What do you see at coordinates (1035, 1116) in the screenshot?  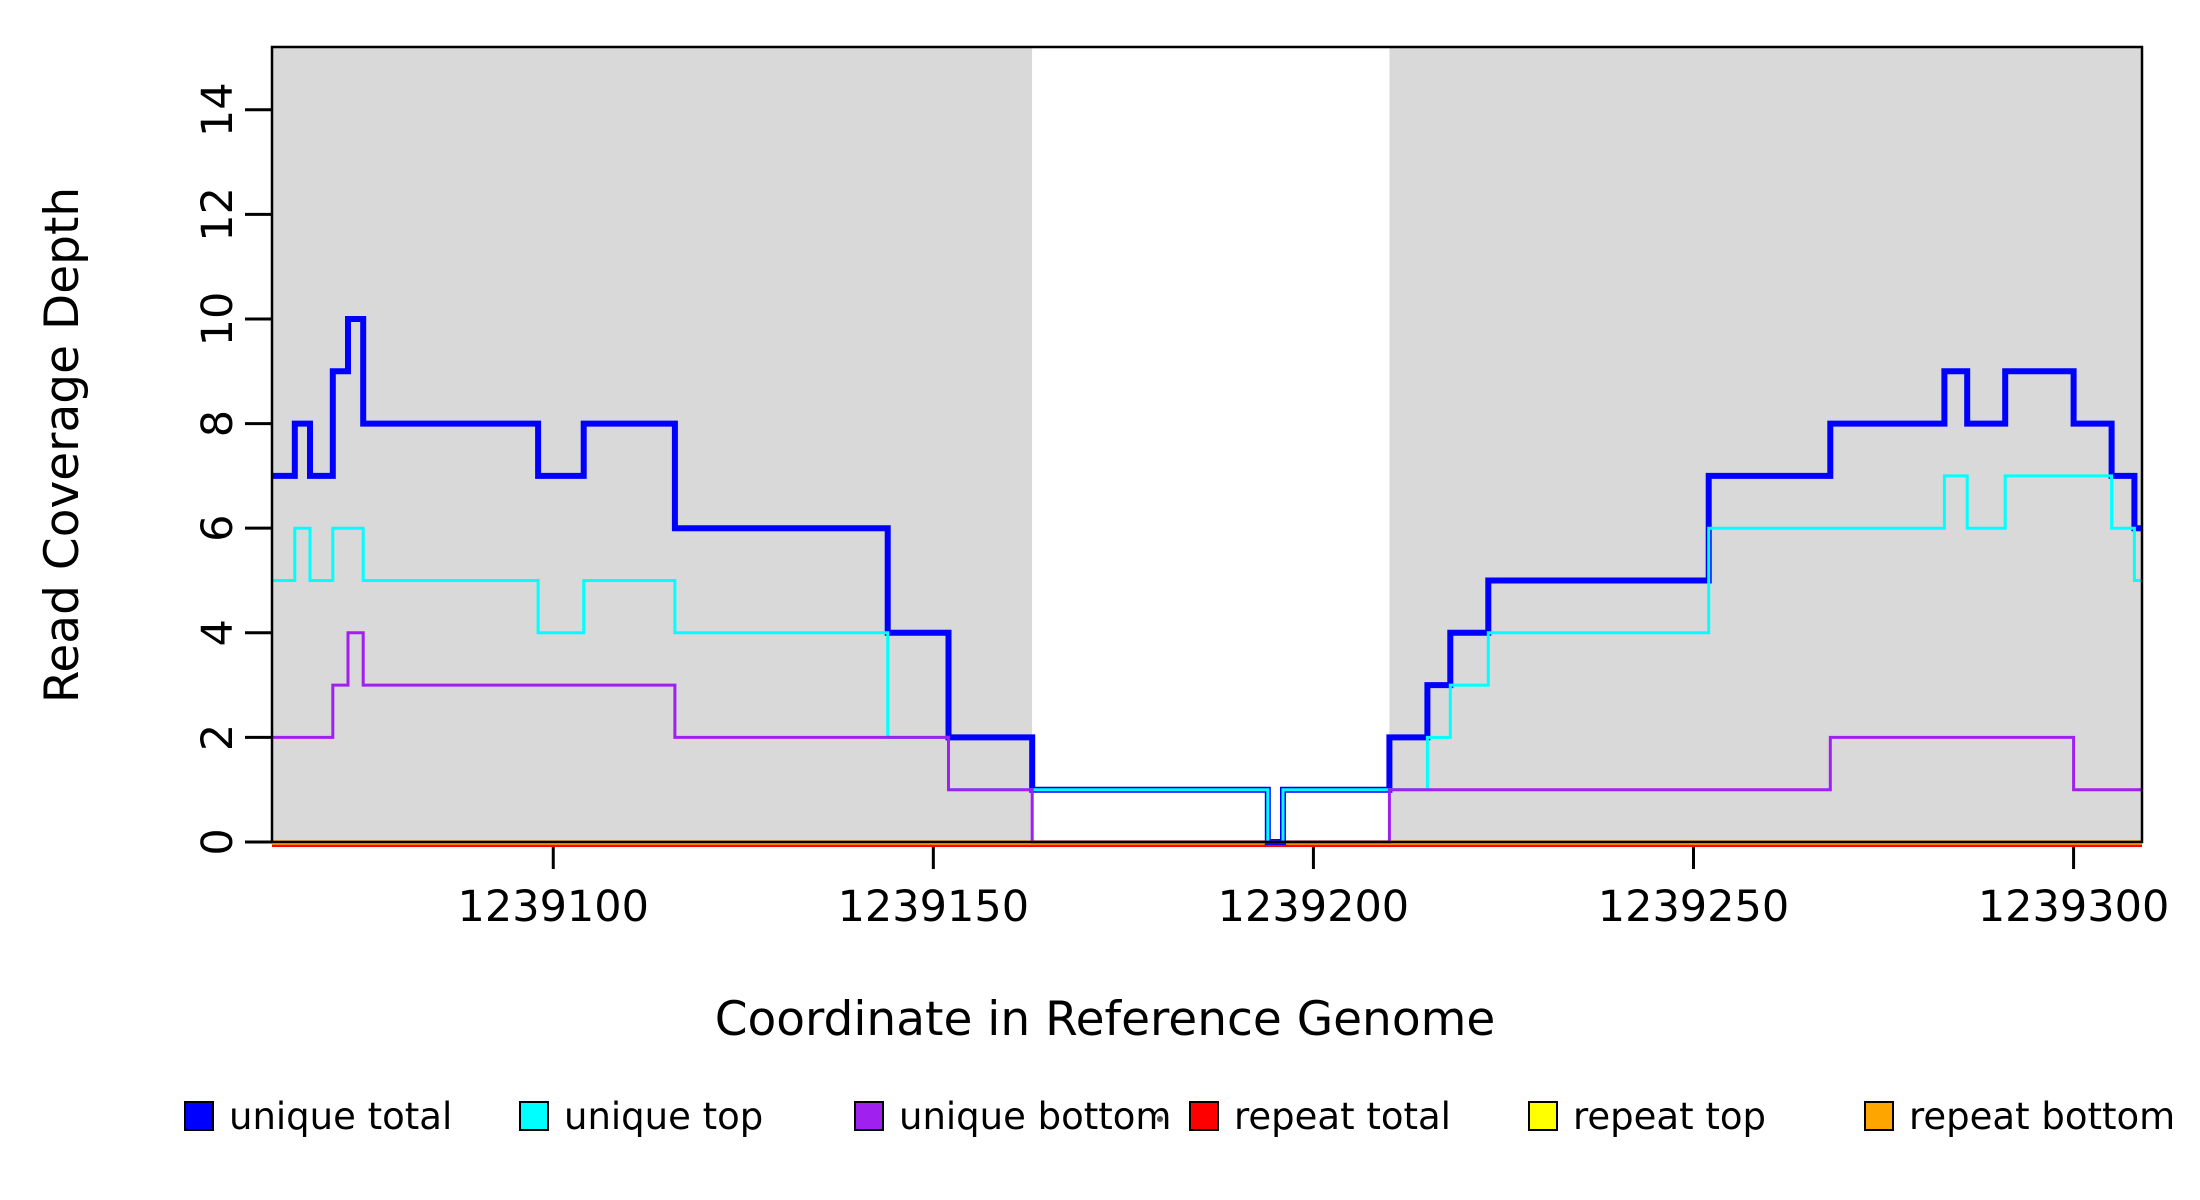 I see `legend-label-unique-bottom: unique bottom` at bounding box center [1035, 1116].